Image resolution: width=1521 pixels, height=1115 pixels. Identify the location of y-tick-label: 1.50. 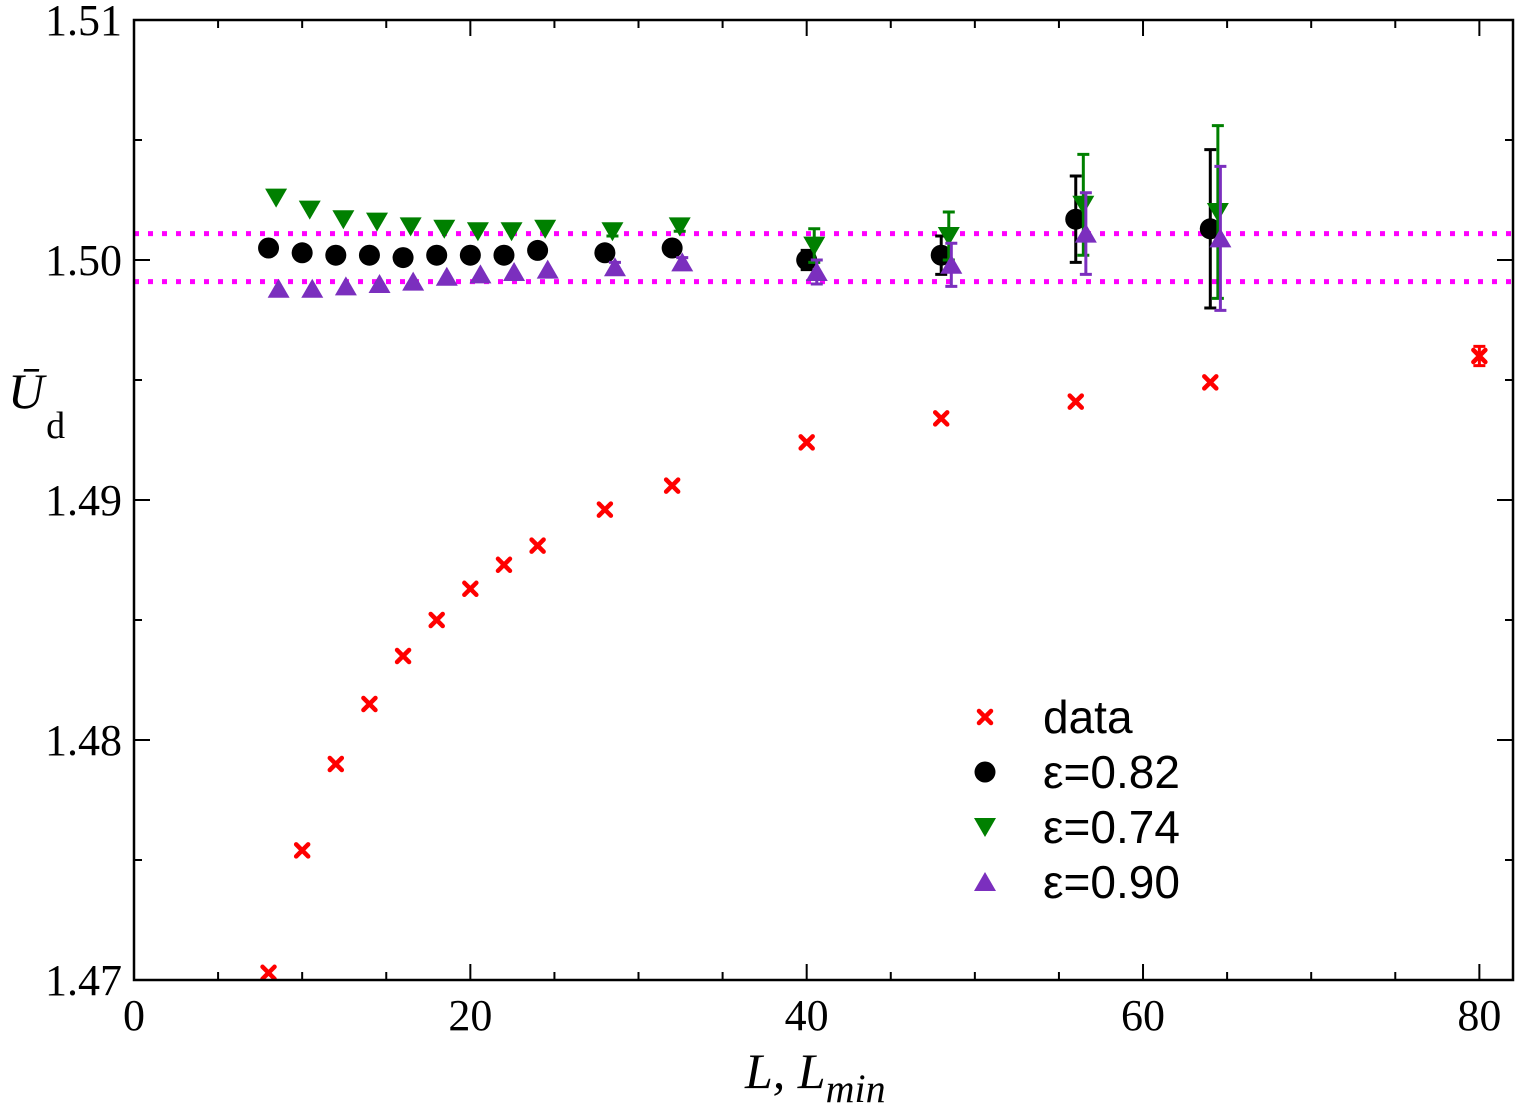
(83, 260).